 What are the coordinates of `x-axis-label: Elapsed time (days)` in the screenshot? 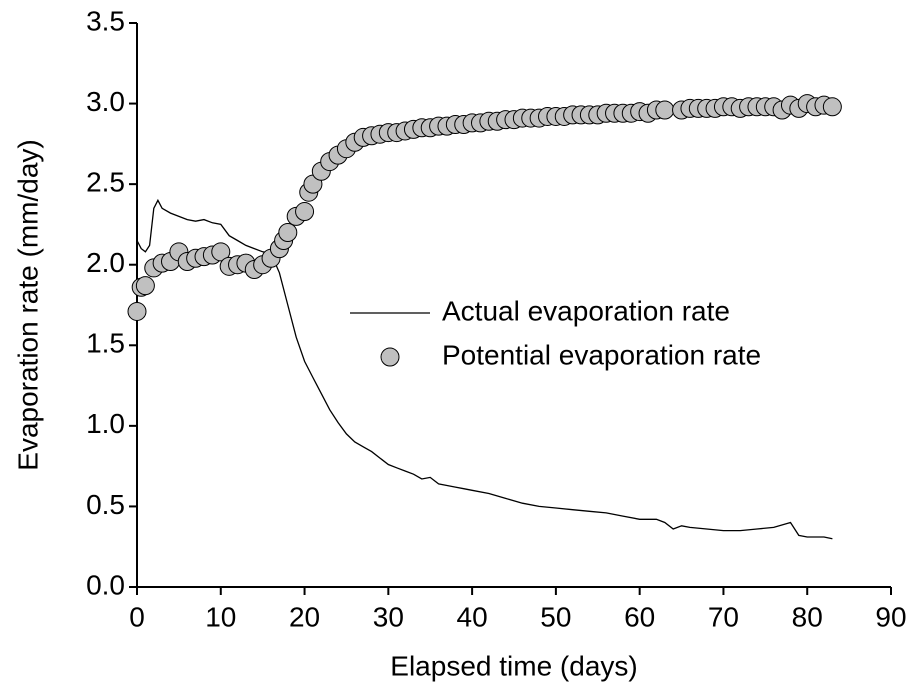 It's located at (513, 665).